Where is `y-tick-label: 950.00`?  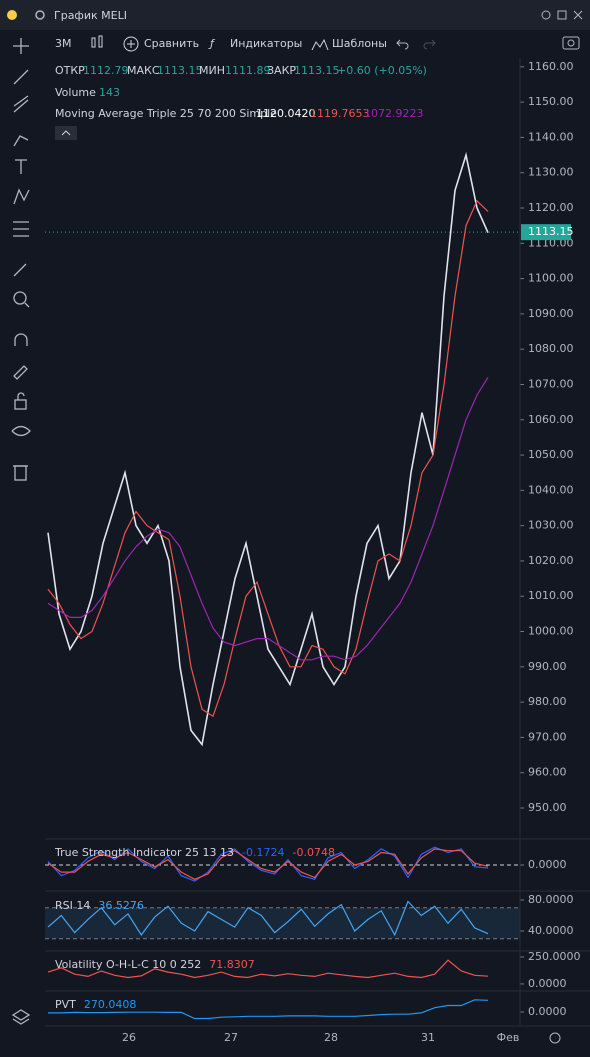 y-tick-label: 950.00 is located at coordinates (547, 807).